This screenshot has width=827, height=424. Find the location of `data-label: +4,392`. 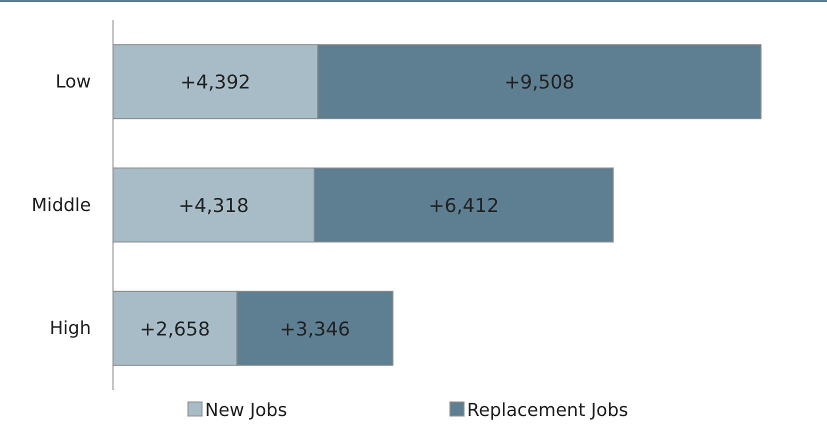

data-label: +4,392 is located at coordinates (215, 83).